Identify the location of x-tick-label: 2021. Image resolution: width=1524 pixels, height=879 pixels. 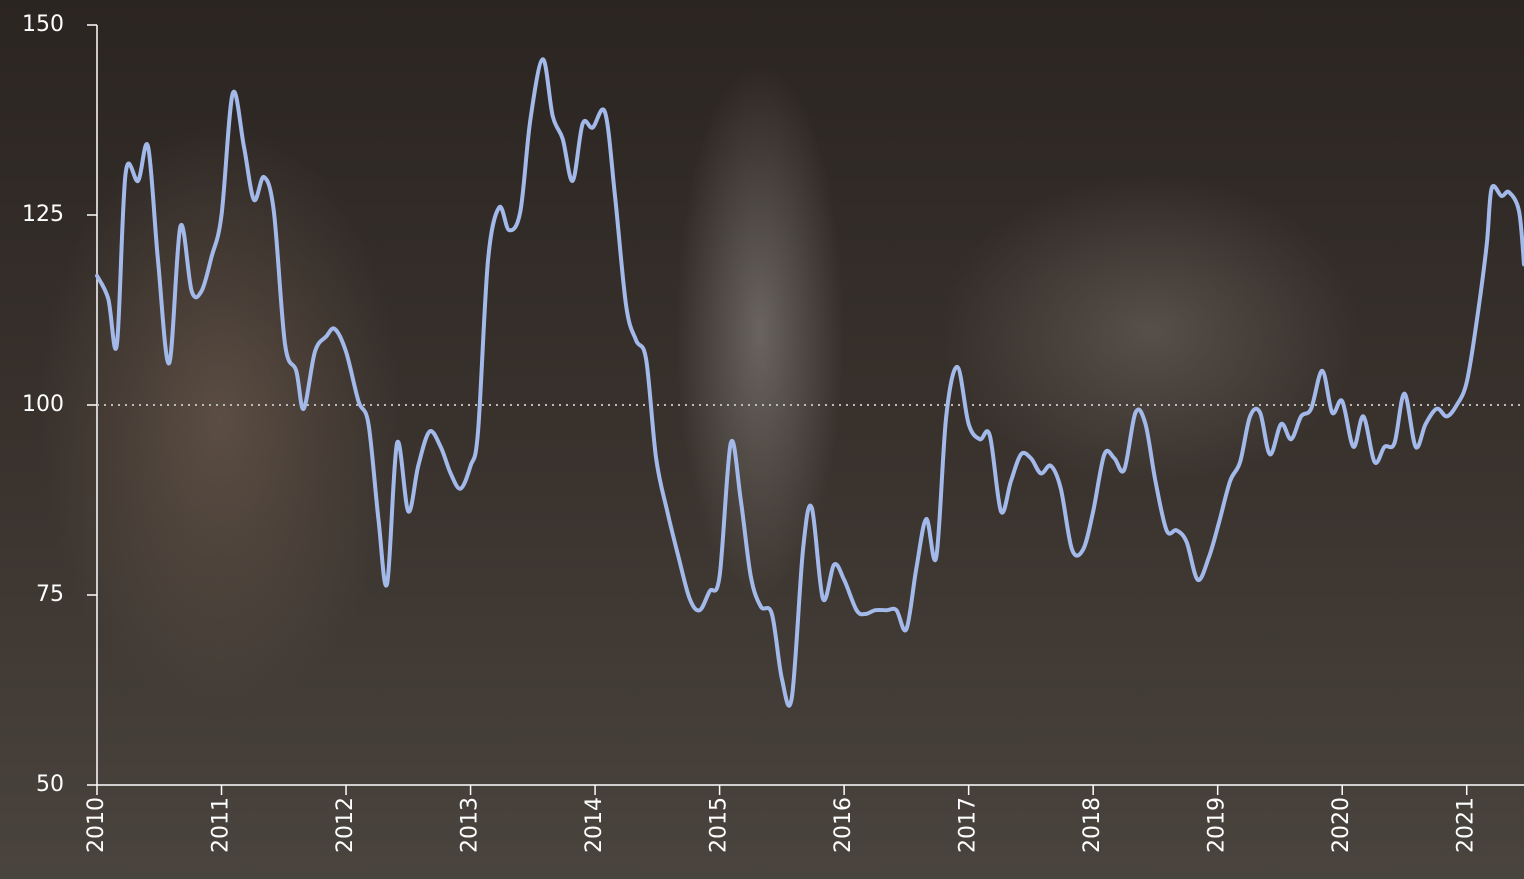
(1466, 825).